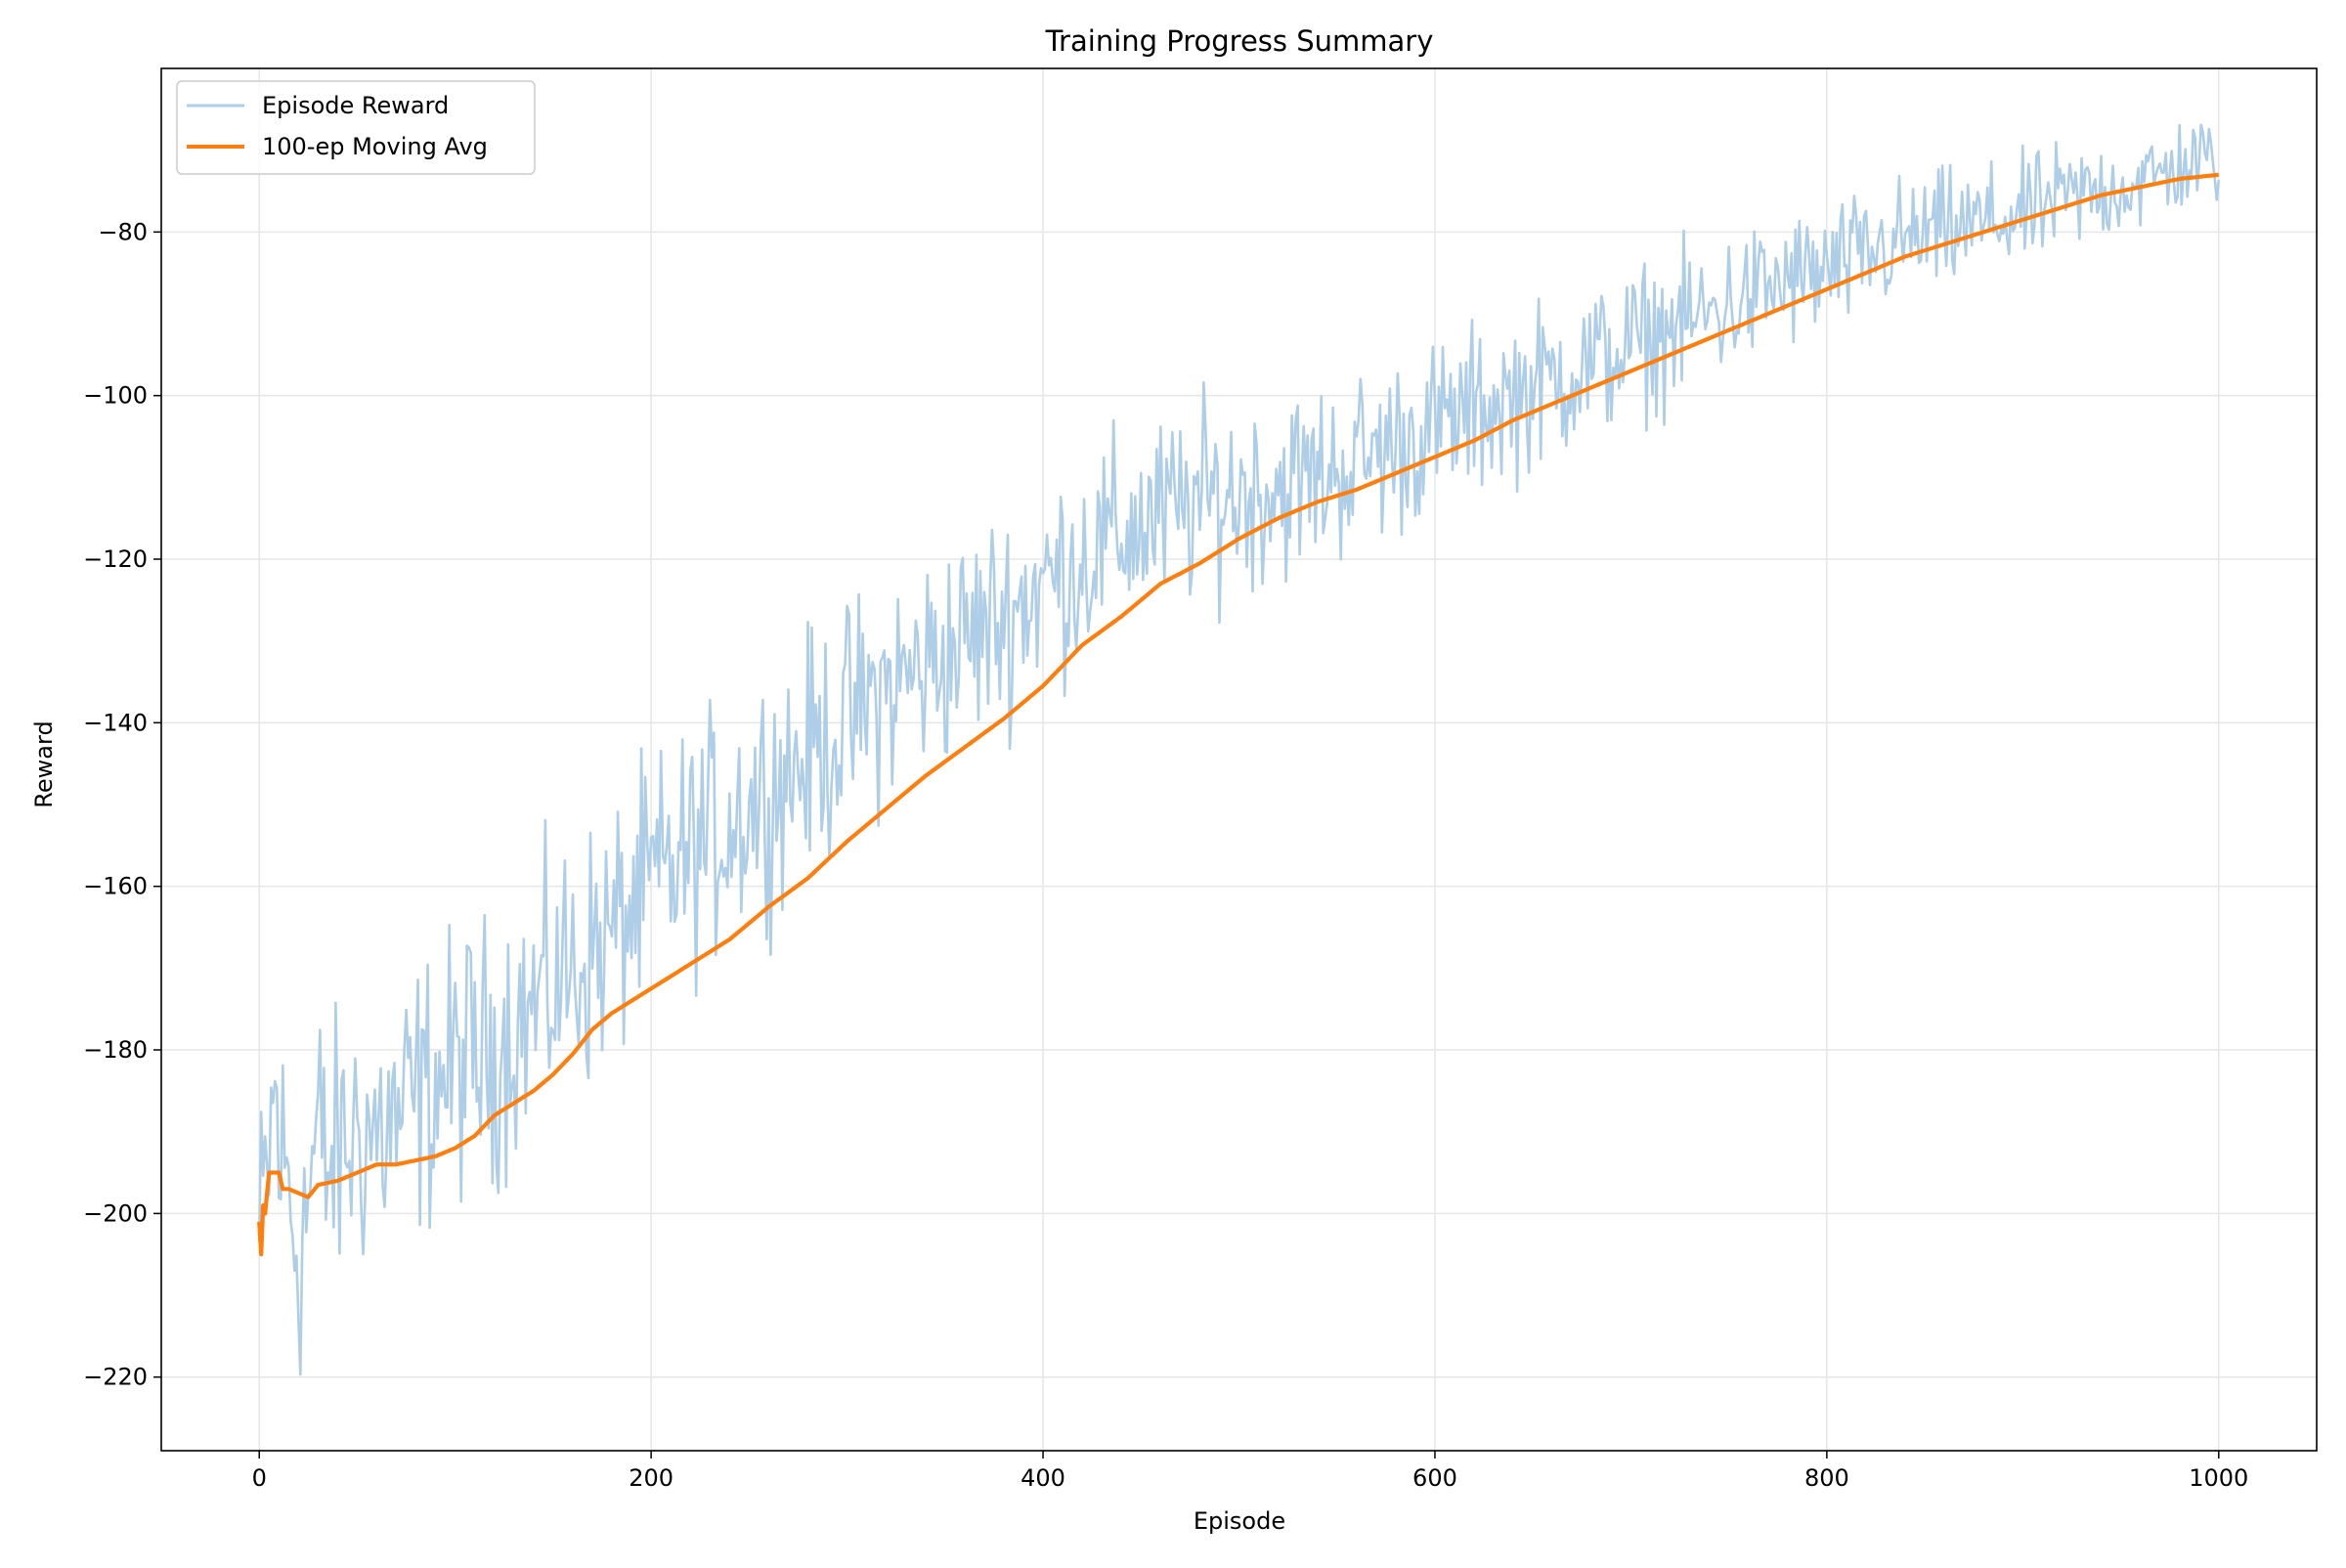  Describe the element at coordinates (116, 722) in the screenshot. I see `y-tick-label: −140` at that location.